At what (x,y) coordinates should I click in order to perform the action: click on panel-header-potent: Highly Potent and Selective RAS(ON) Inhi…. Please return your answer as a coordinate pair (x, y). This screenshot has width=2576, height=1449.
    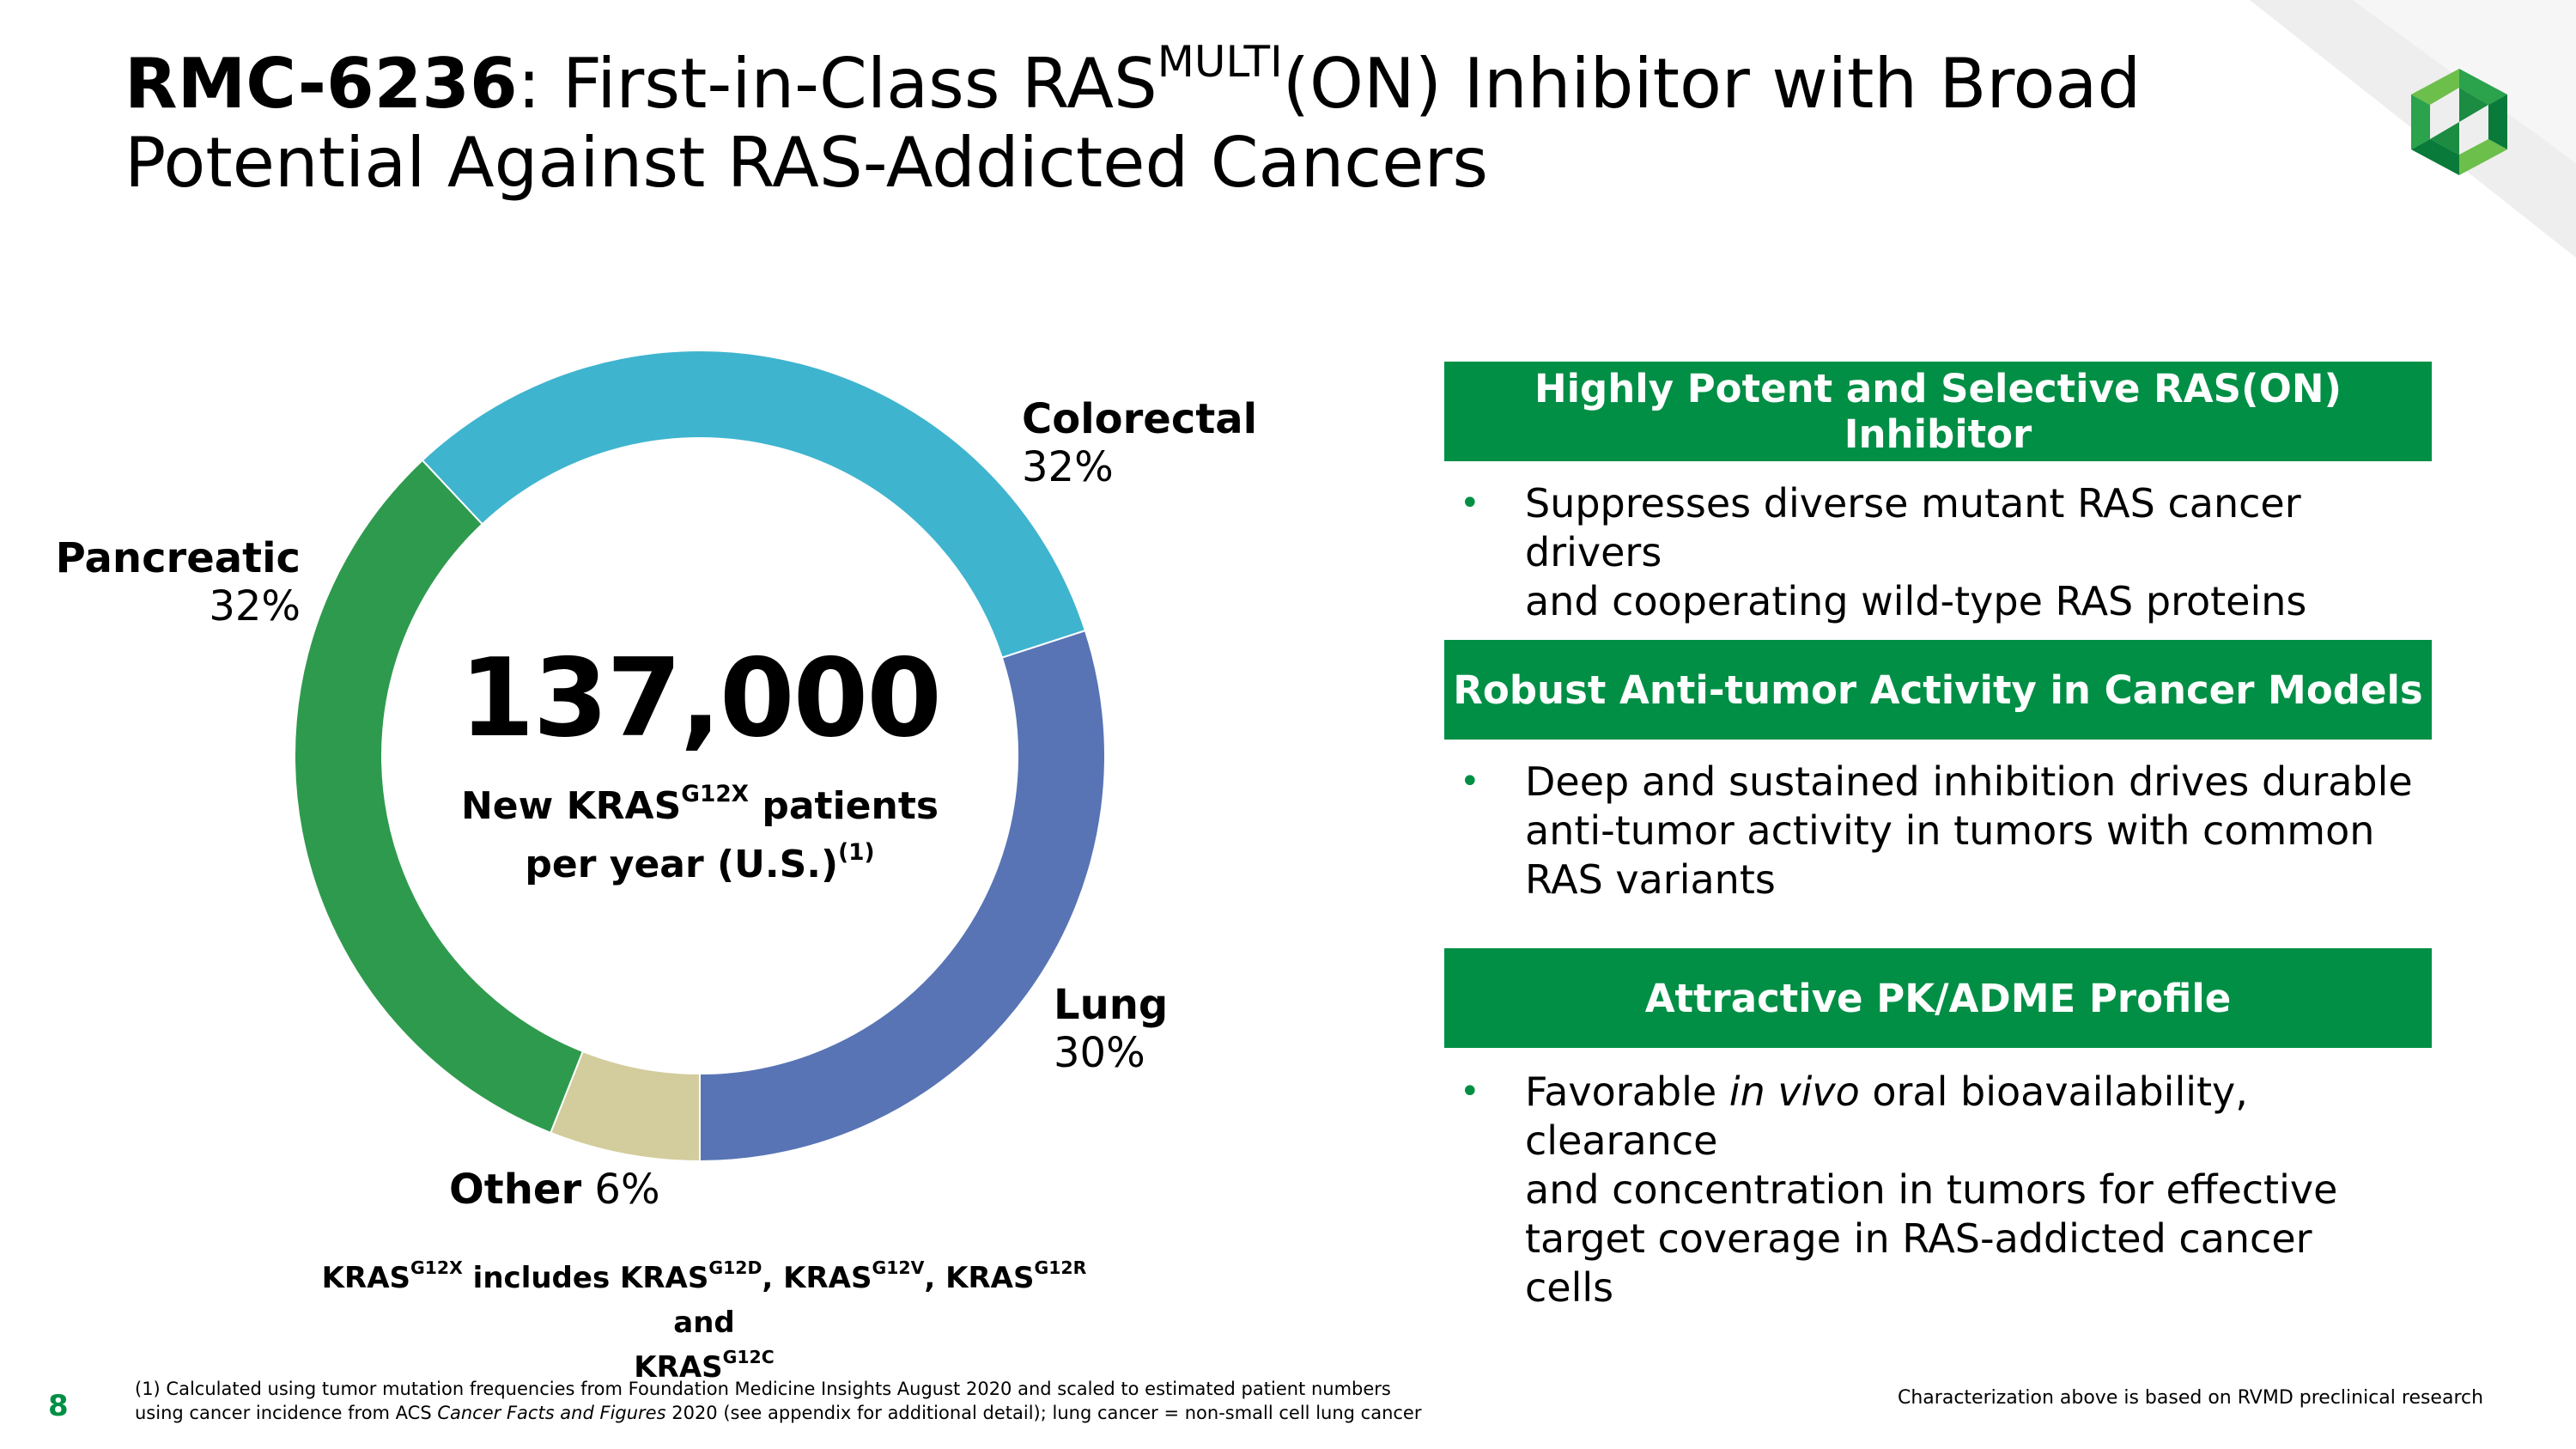
    Looking at the image, I should click on (1938, 411).